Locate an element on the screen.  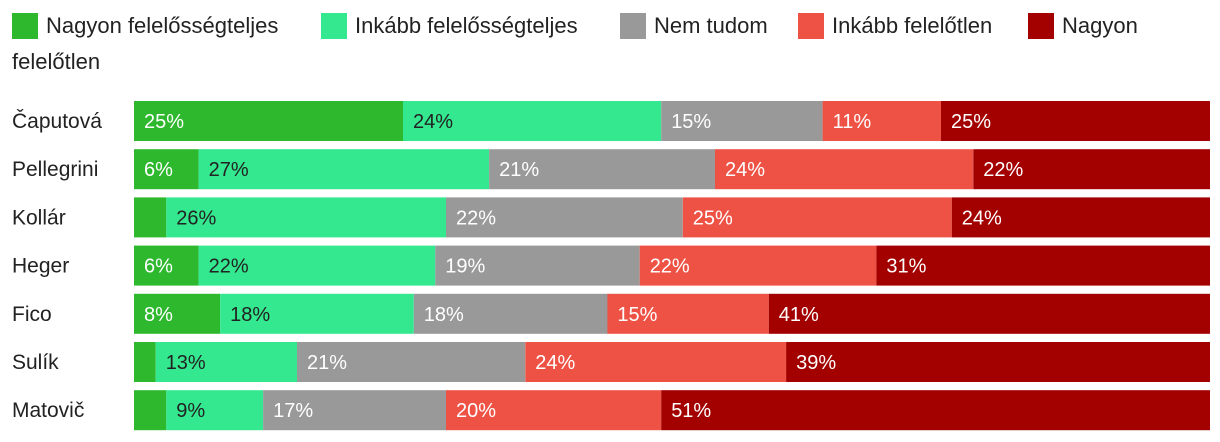
bar-value-label: 41% is located at coordinates (799, 315).